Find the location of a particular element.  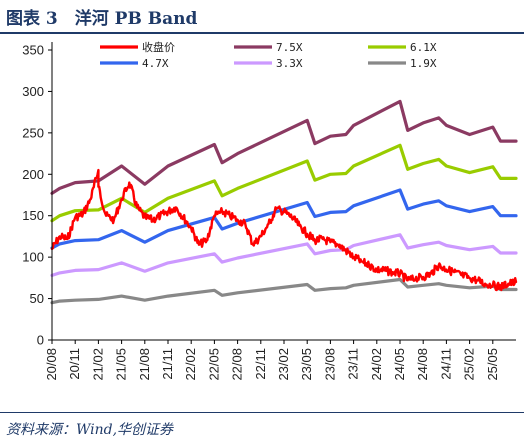

legend-label: 6.1X is located at coordinates (423, 47).